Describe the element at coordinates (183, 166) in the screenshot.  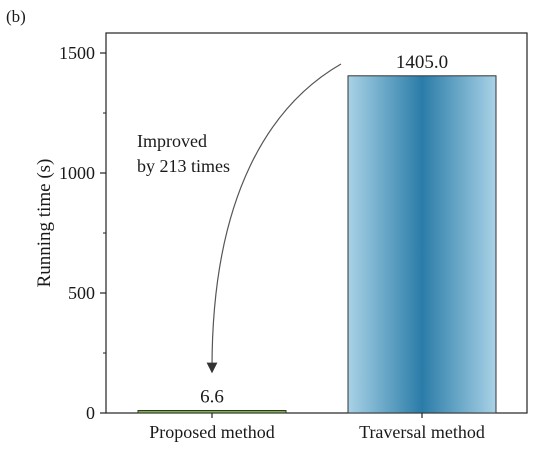
I see `annotation-line-2: by 213 times` at that location.